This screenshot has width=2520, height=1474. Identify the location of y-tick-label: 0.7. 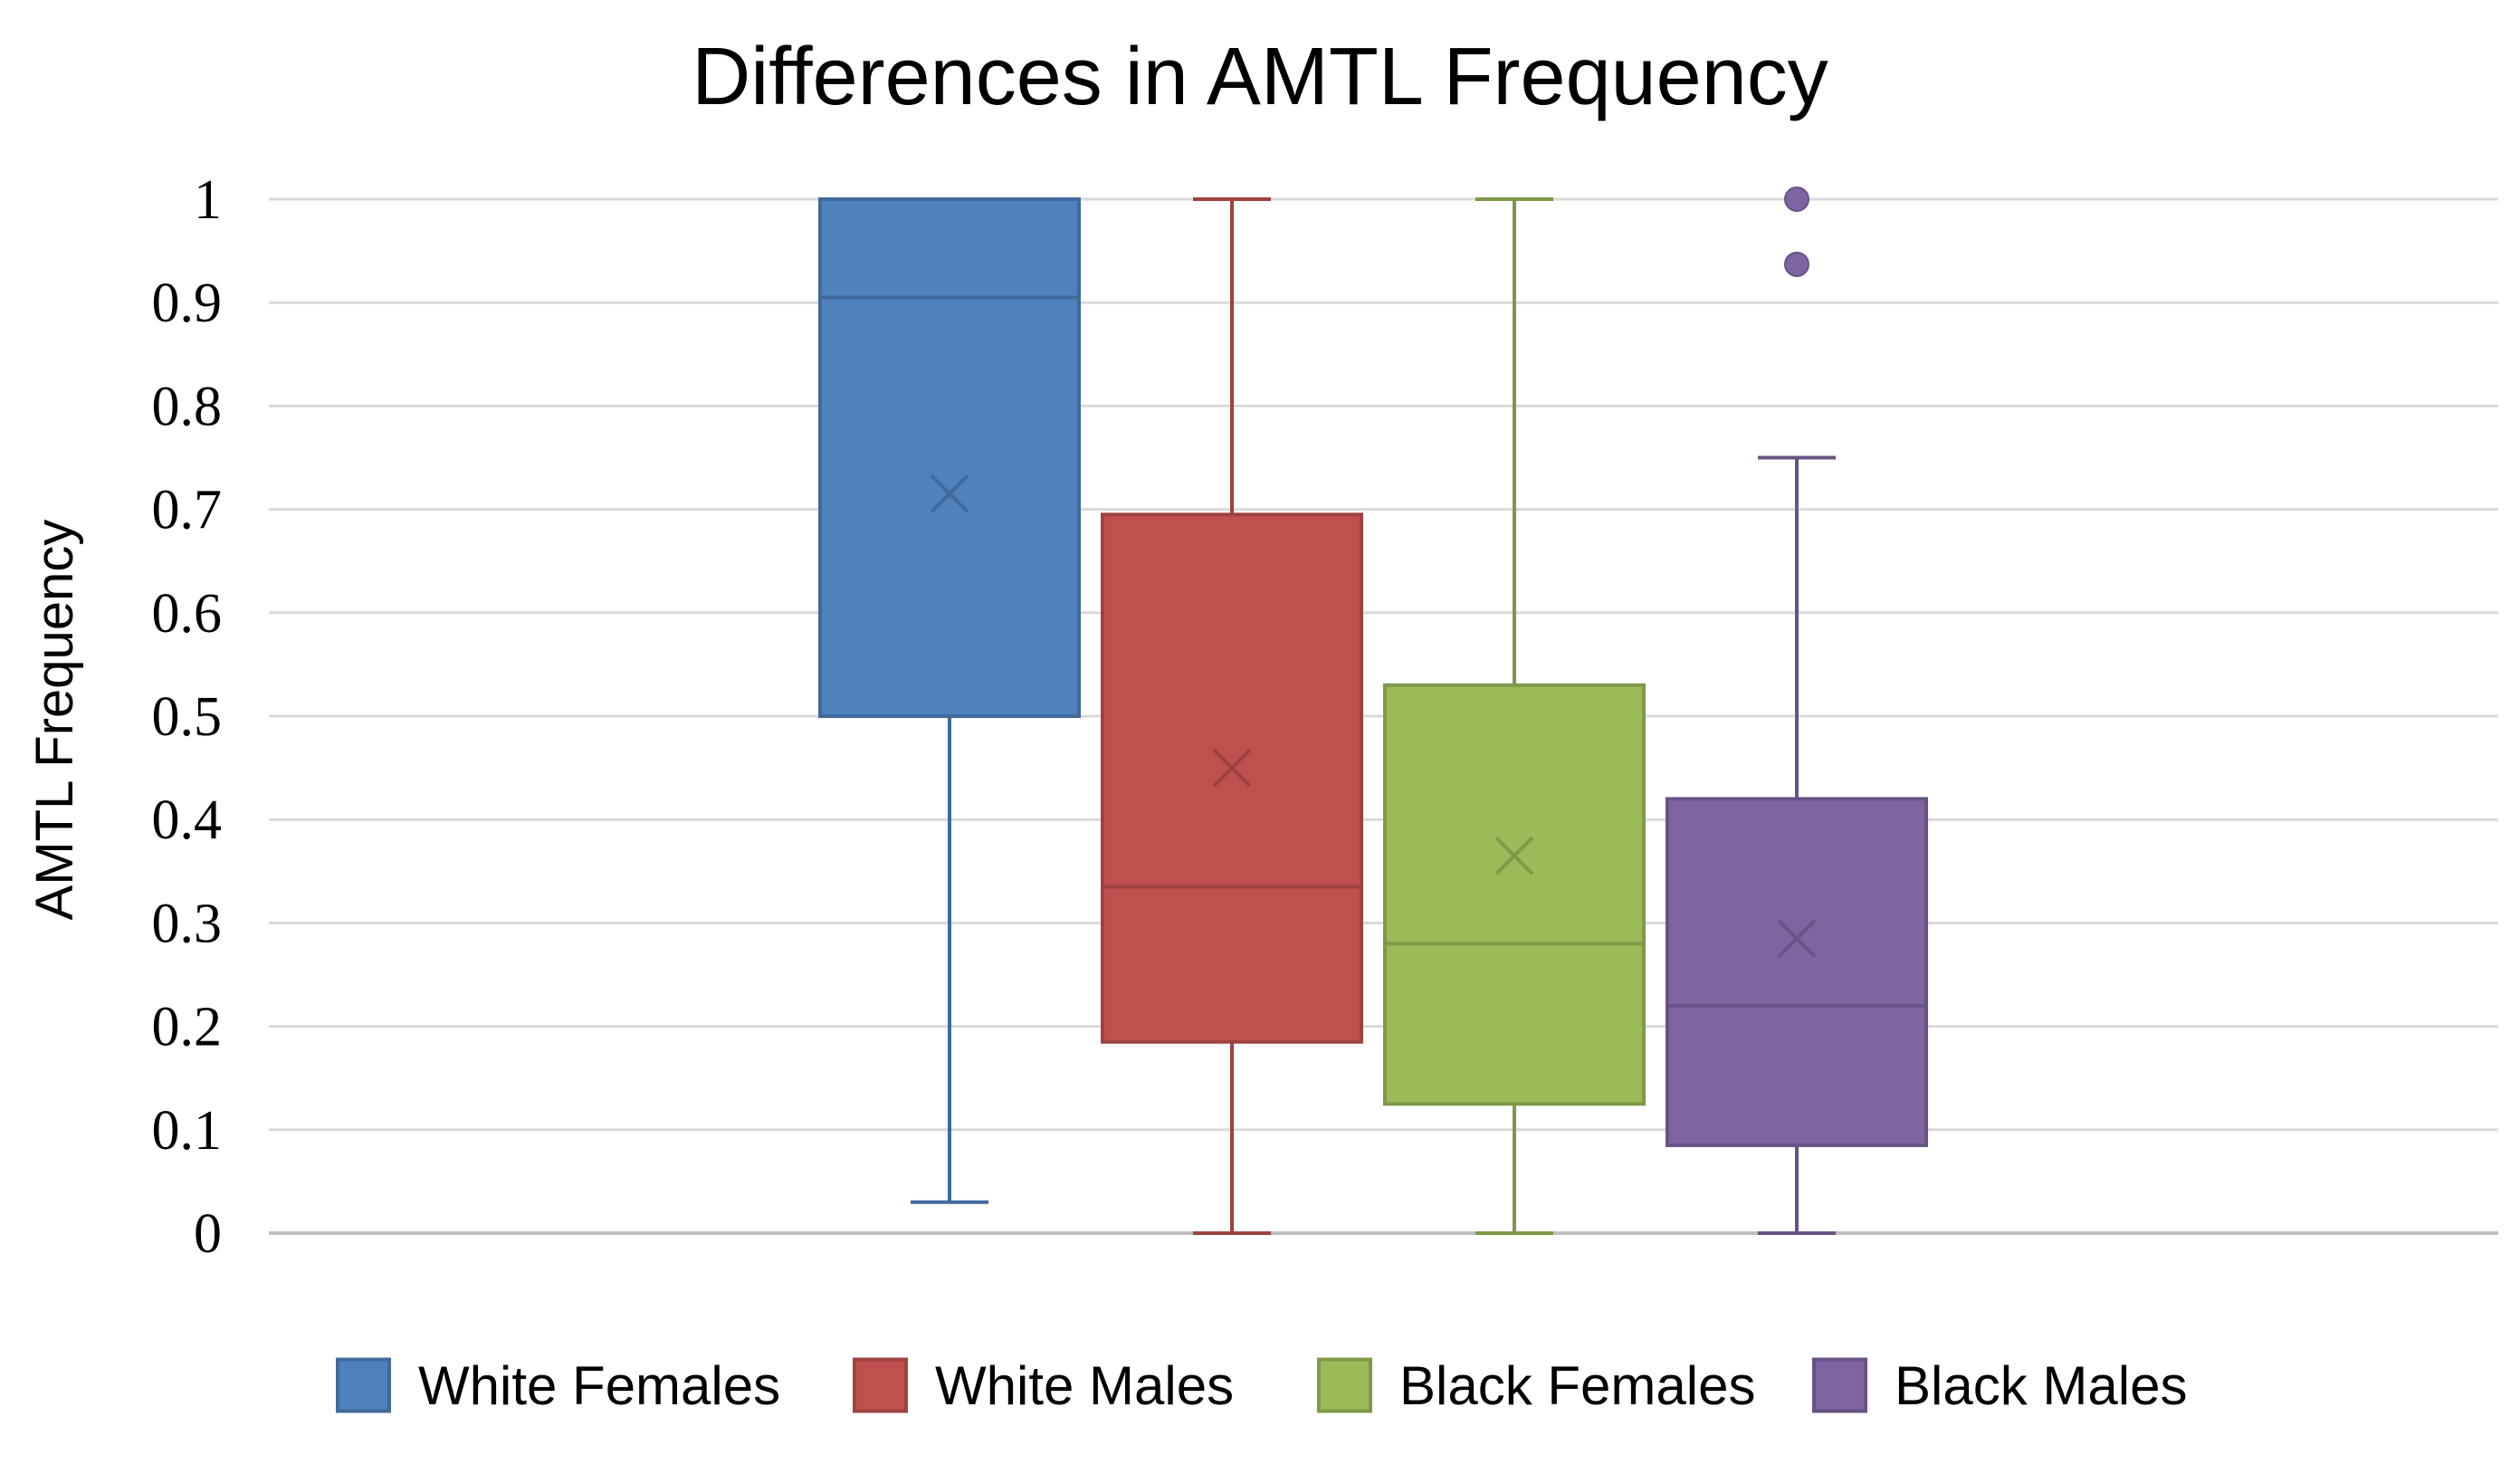
(188, 510).